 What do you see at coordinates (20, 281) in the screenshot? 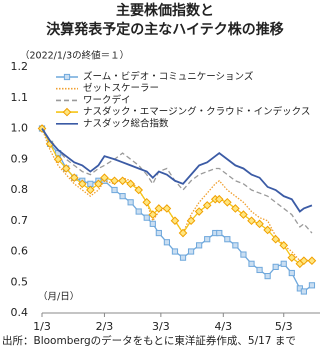
I see `y-tick-label: 0.5` at bounding box center [20, 281].